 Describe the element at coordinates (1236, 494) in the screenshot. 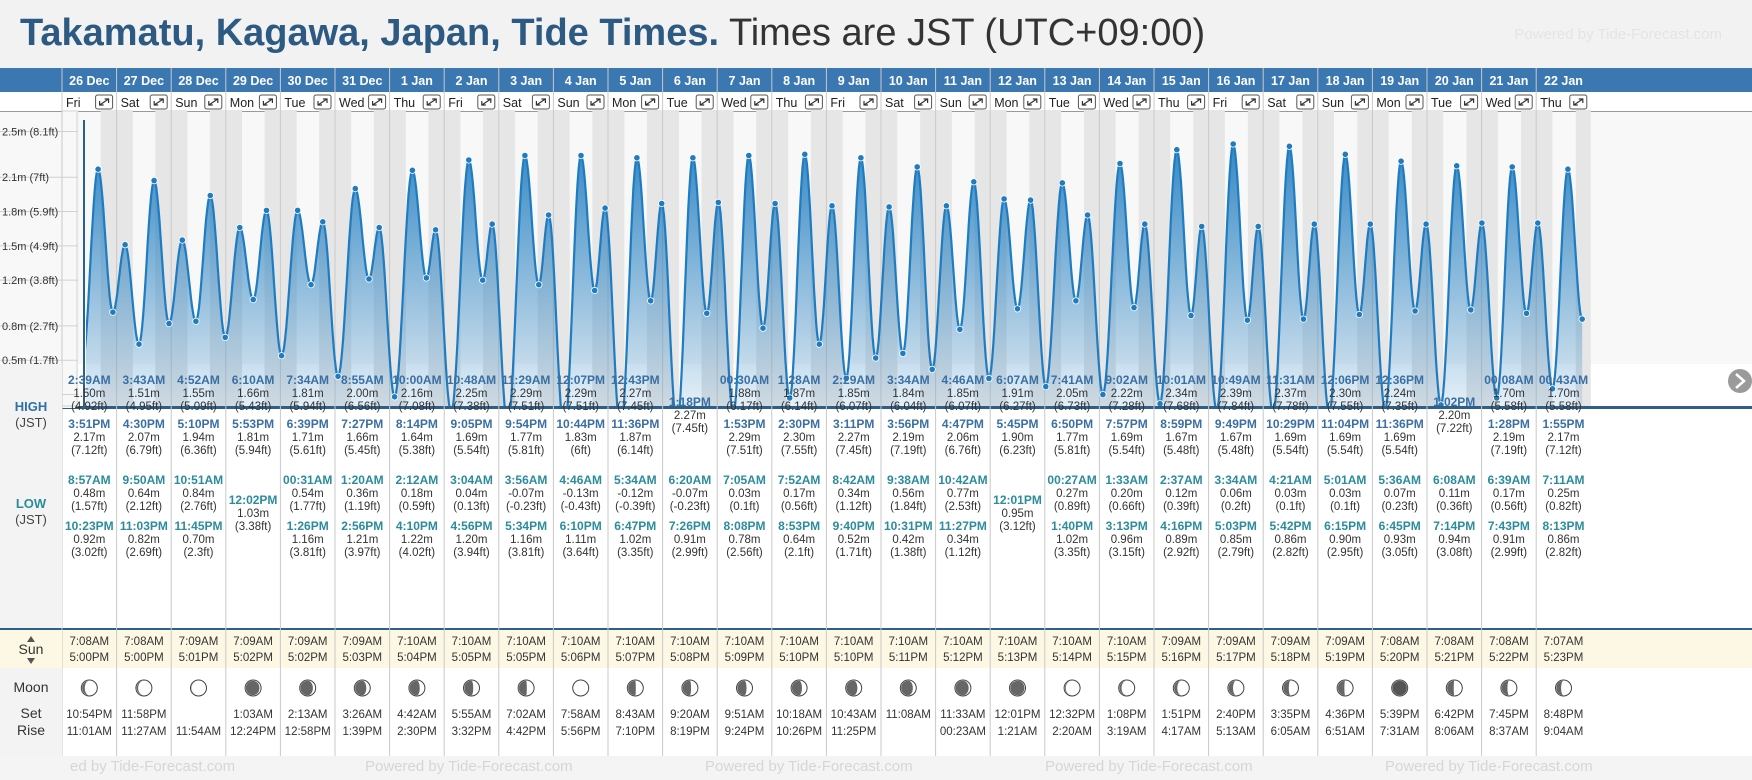

I see `low-tide-height: 0.06m` at that location.